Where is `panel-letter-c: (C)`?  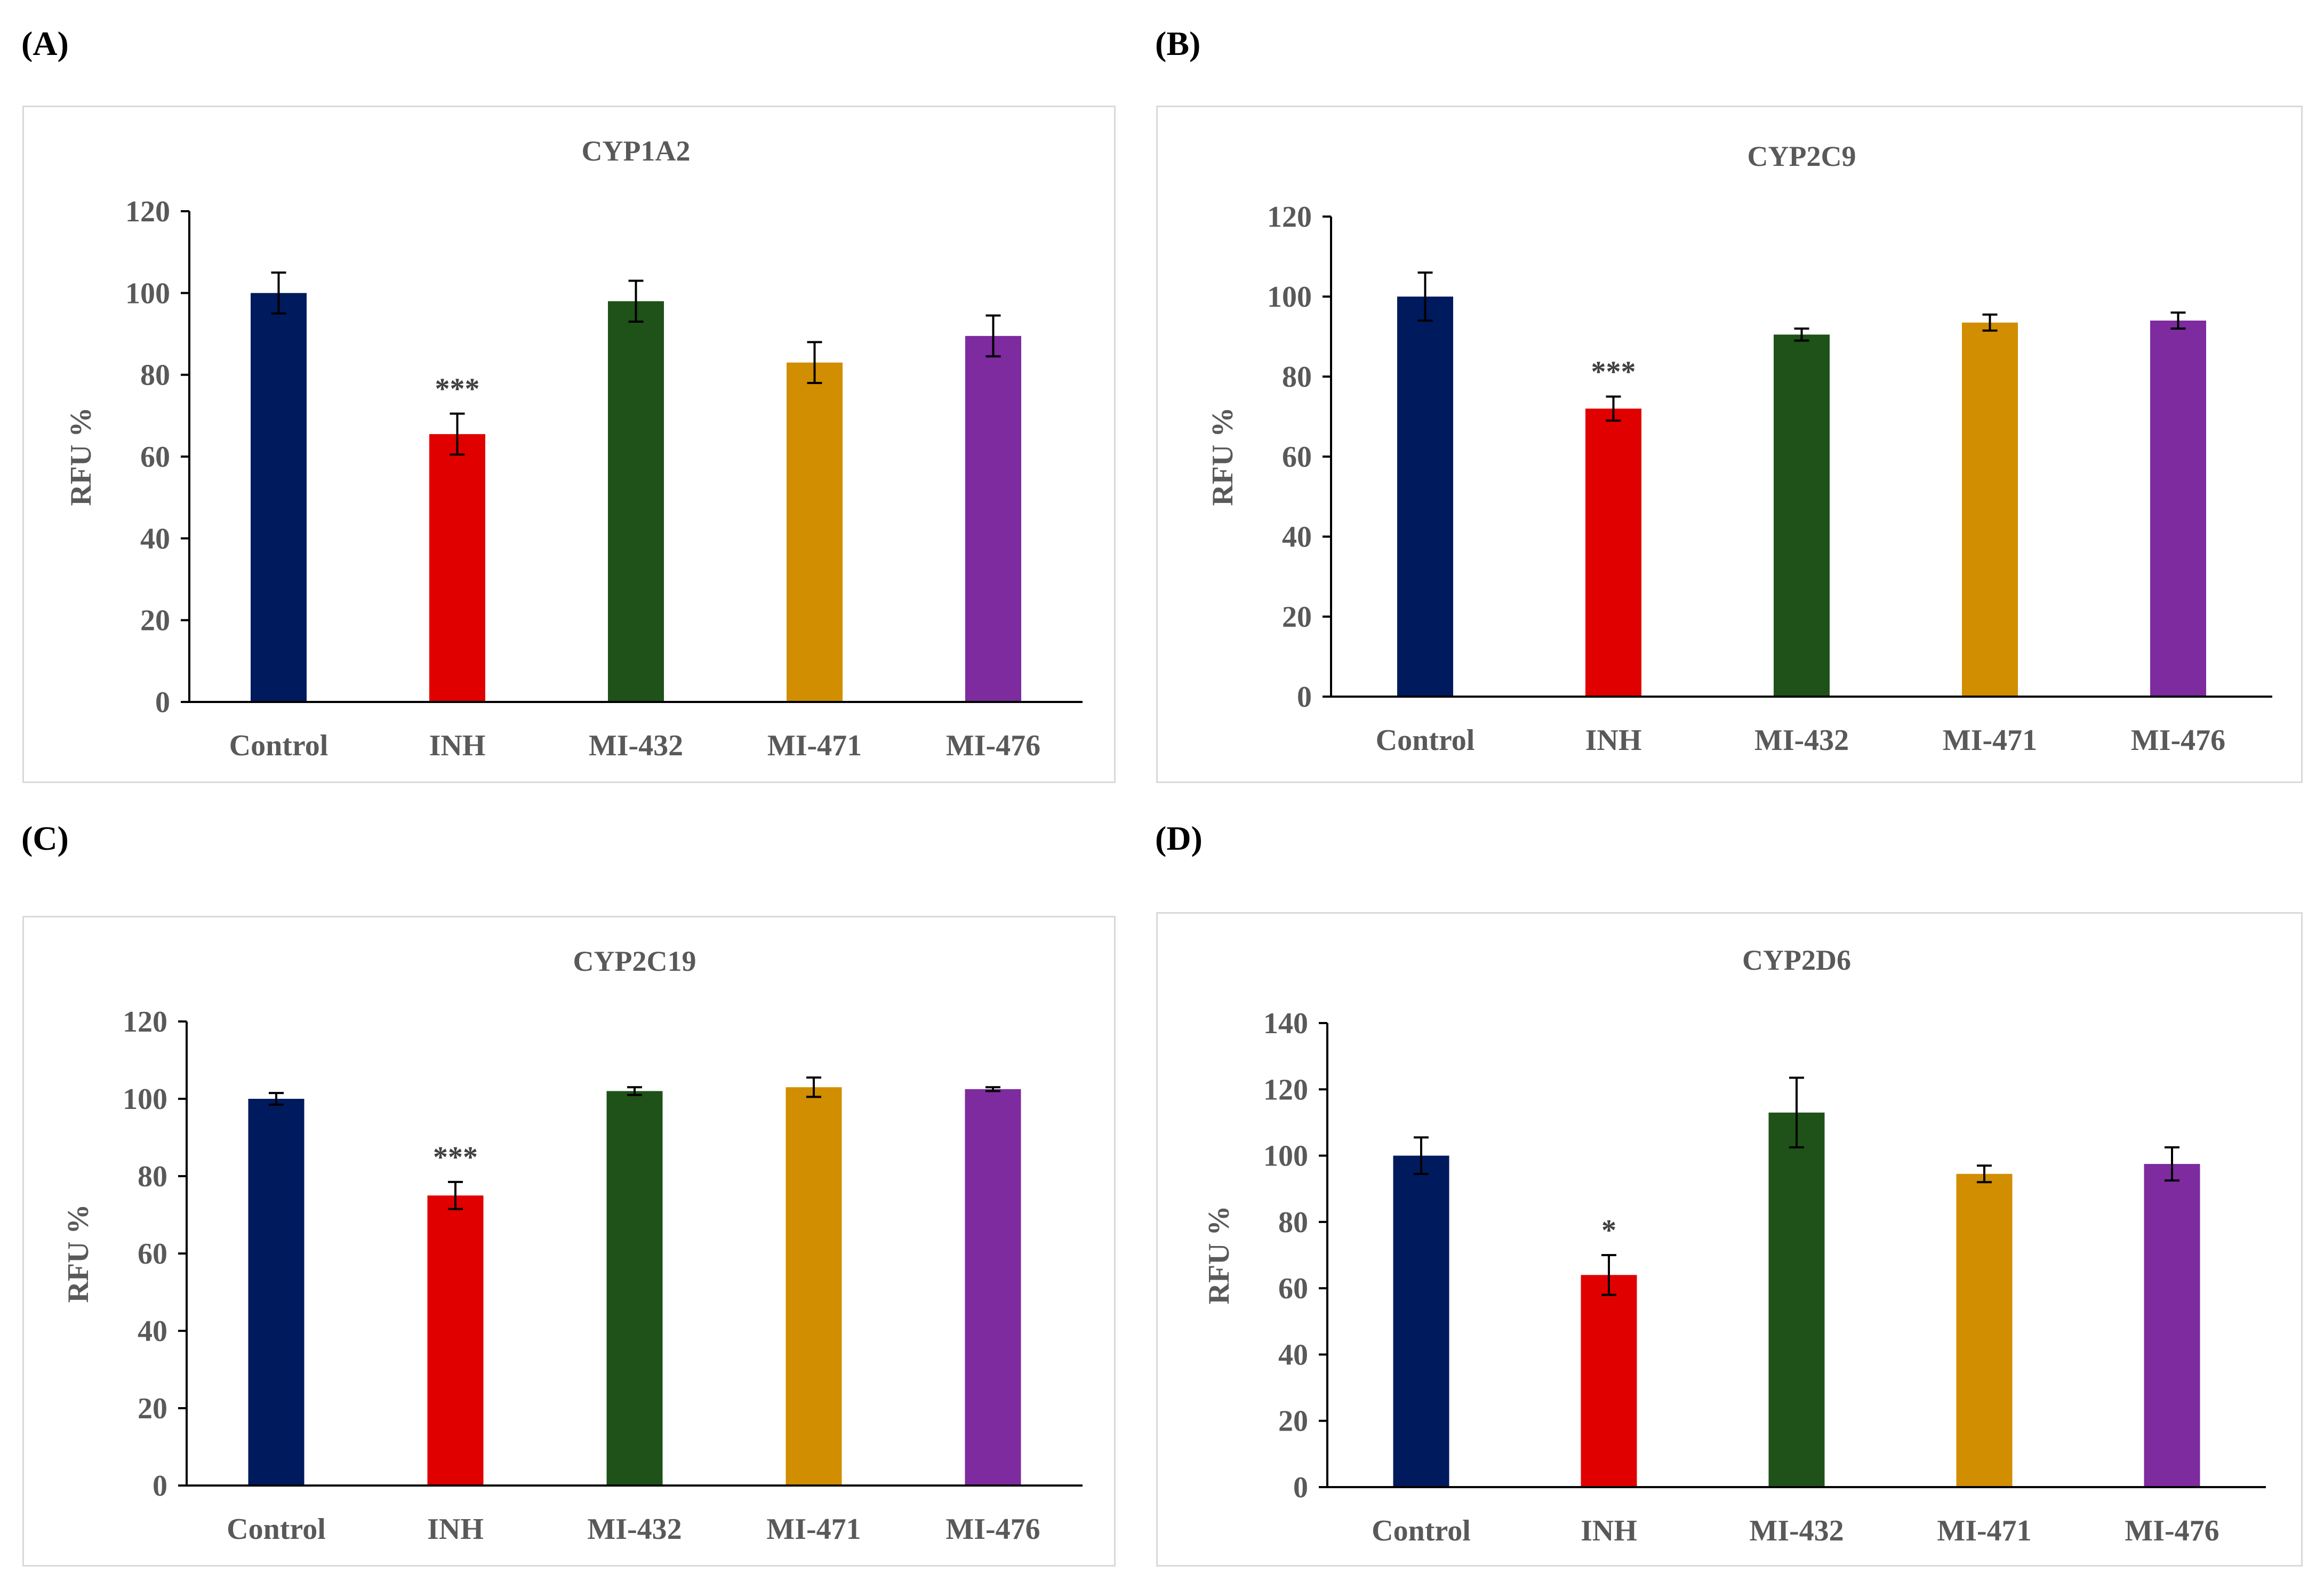
panel-letter-c: (C) is located at coordinates (45, 838).